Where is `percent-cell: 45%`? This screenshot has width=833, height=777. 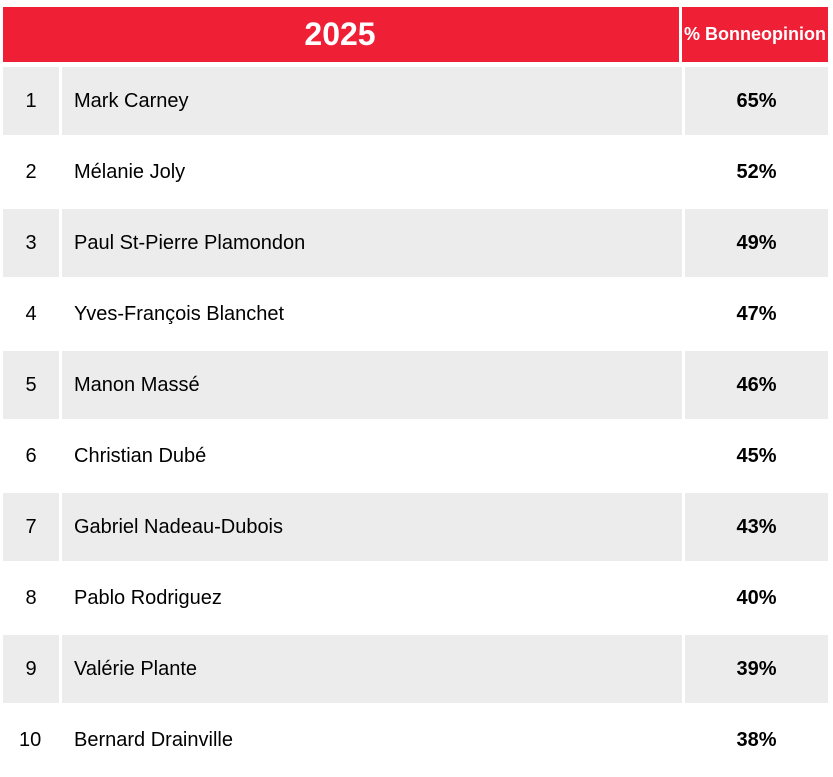
percent-cell: 45% is located at coordinates (756, 455).